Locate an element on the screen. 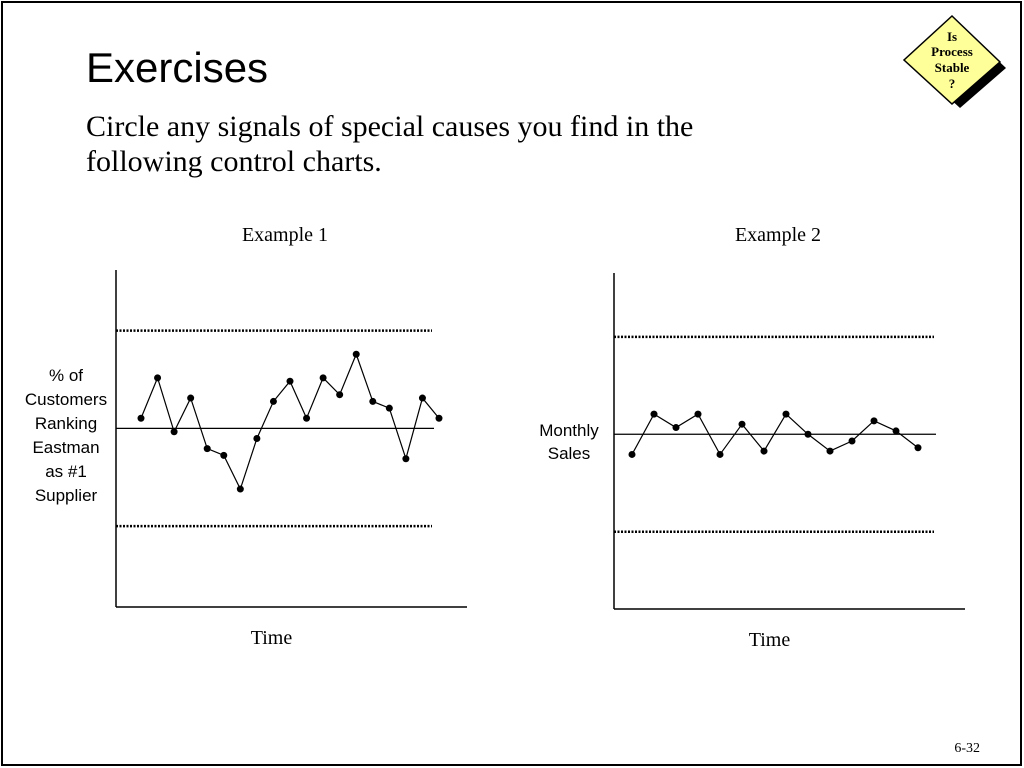  badge: Is Process Stable ? is located at coordinates (954, 61).